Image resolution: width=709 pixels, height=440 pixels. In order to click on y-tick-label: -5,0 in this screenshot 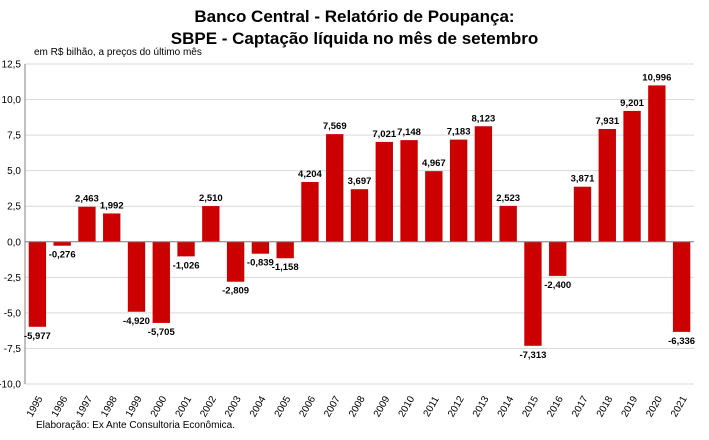, I will do `click(13, 313)`.